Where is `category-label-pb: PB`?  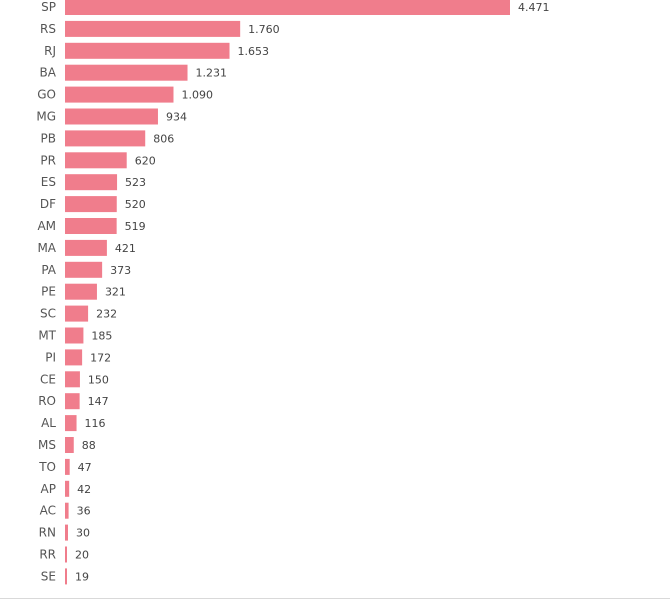
category-label-pb: PB is located at coordinates (48, 138).